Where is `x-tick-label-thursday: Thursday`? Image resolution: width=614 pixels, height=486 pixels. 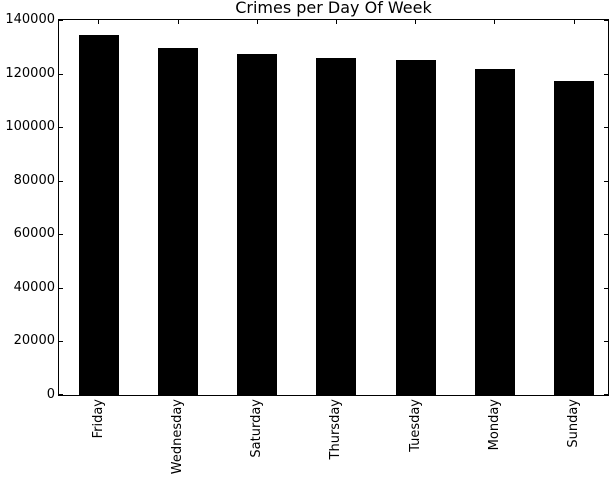
x-tick-label-thursday: Thursday is located at coordinates (336, 429).